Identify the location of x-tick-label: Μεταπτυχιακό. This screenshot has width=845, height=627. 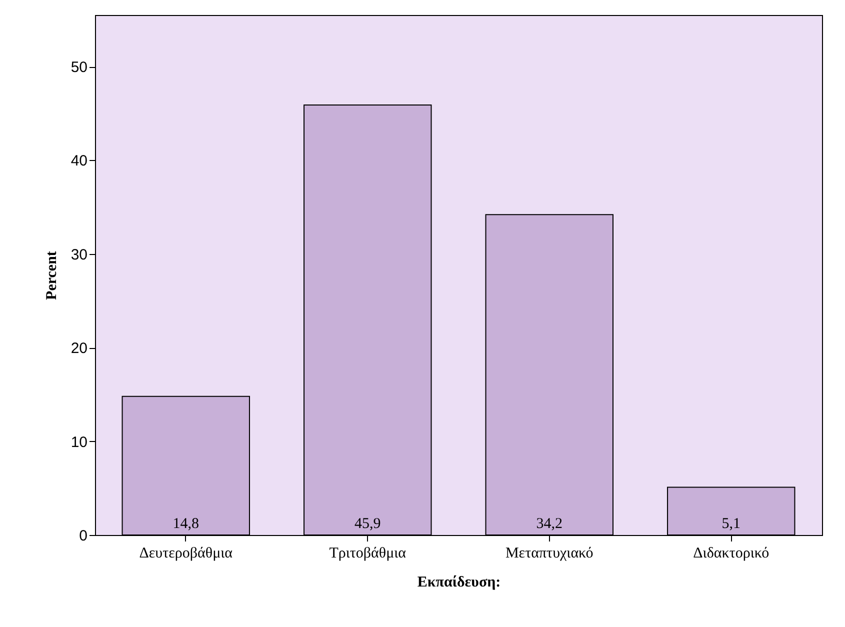
(549, 554).